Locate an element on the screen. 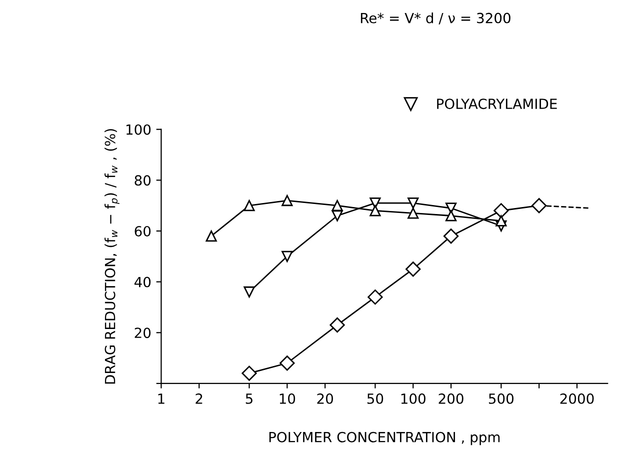  x-tick-label: 2 is located at coordinates (199, 398).